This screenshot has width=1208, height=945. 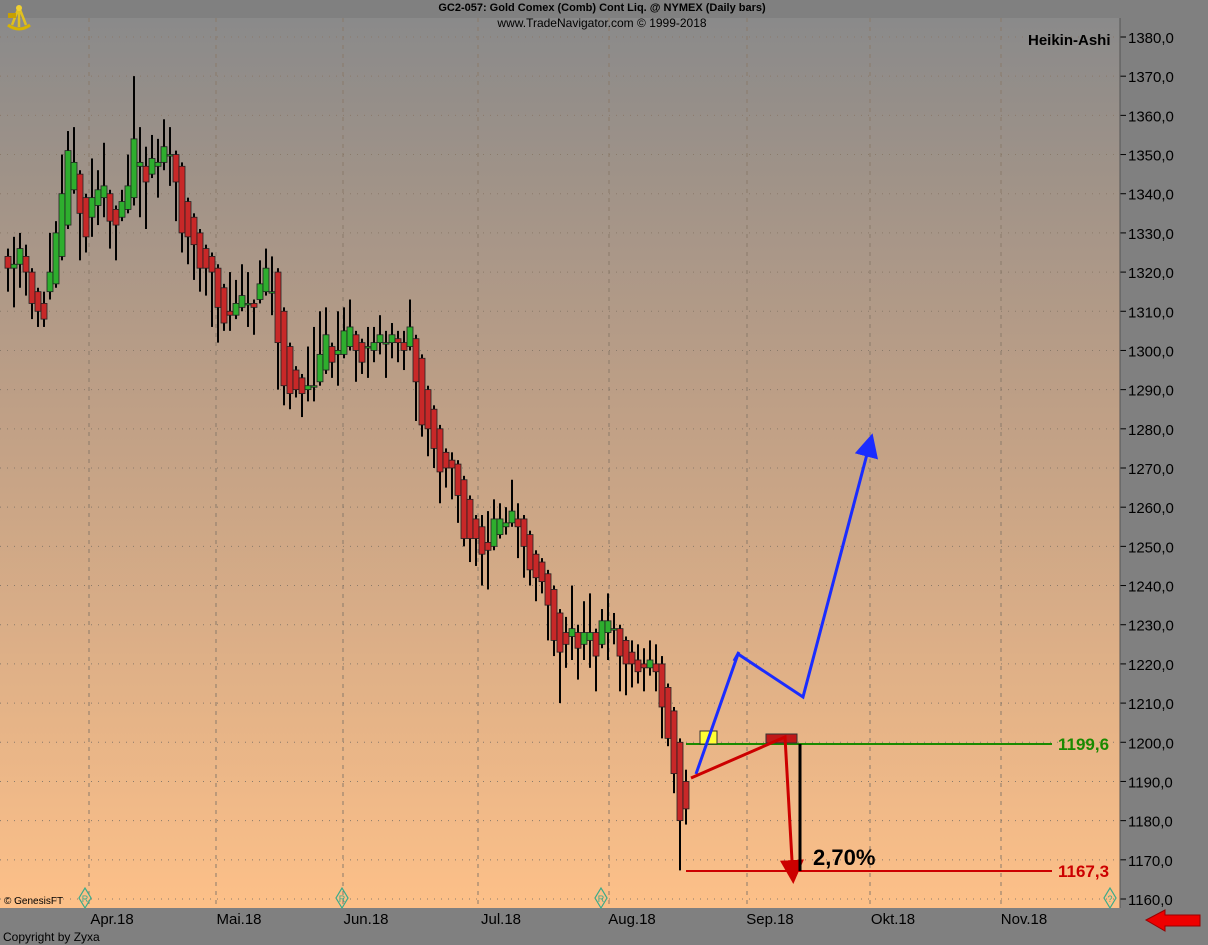 I want to click on diamond-icon, so click(x=342, y=898).